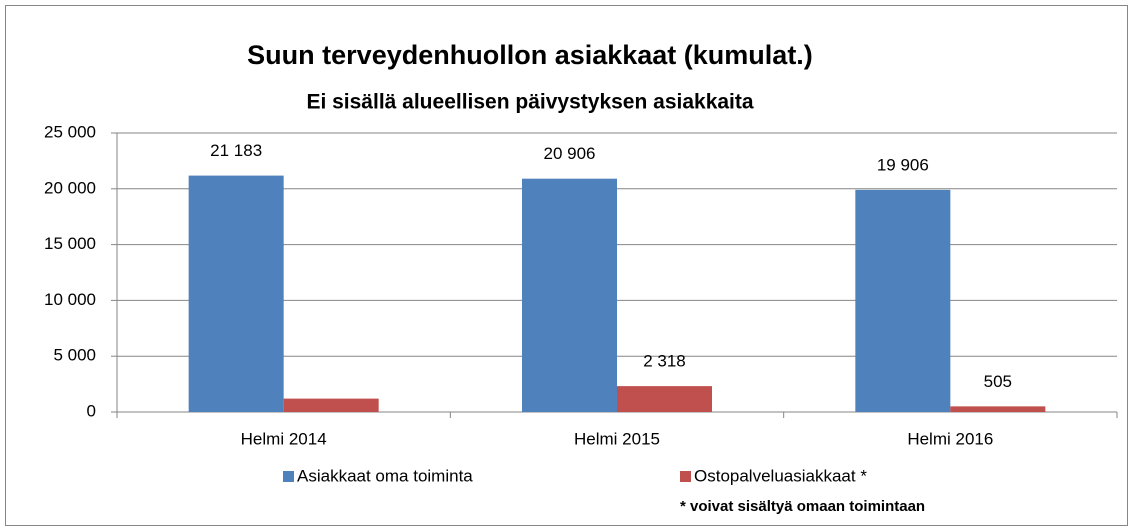 The width and height of the screenshot is (1133, 531). Describe the element at coordinates (70, 243) in the screenshot. I see `y-tick-label: 15 000` at that location.